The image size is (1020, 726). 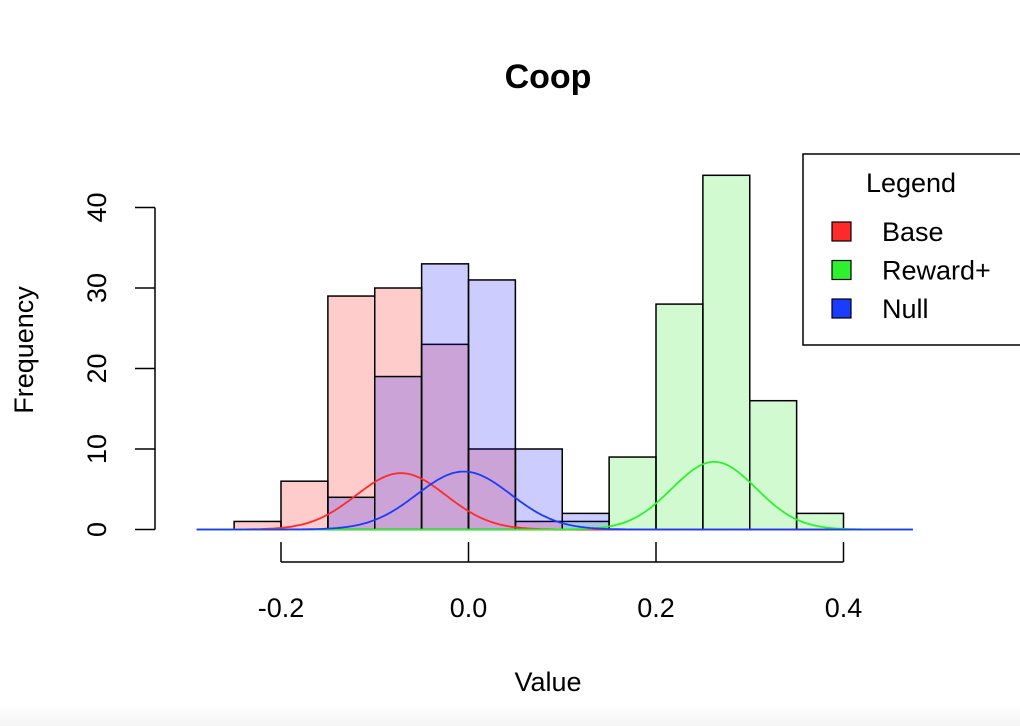 What do you see at coordinates (97, 449) in the screenshot?
I see `y-tick-label-1: 10` at bounding box center [97, 449].